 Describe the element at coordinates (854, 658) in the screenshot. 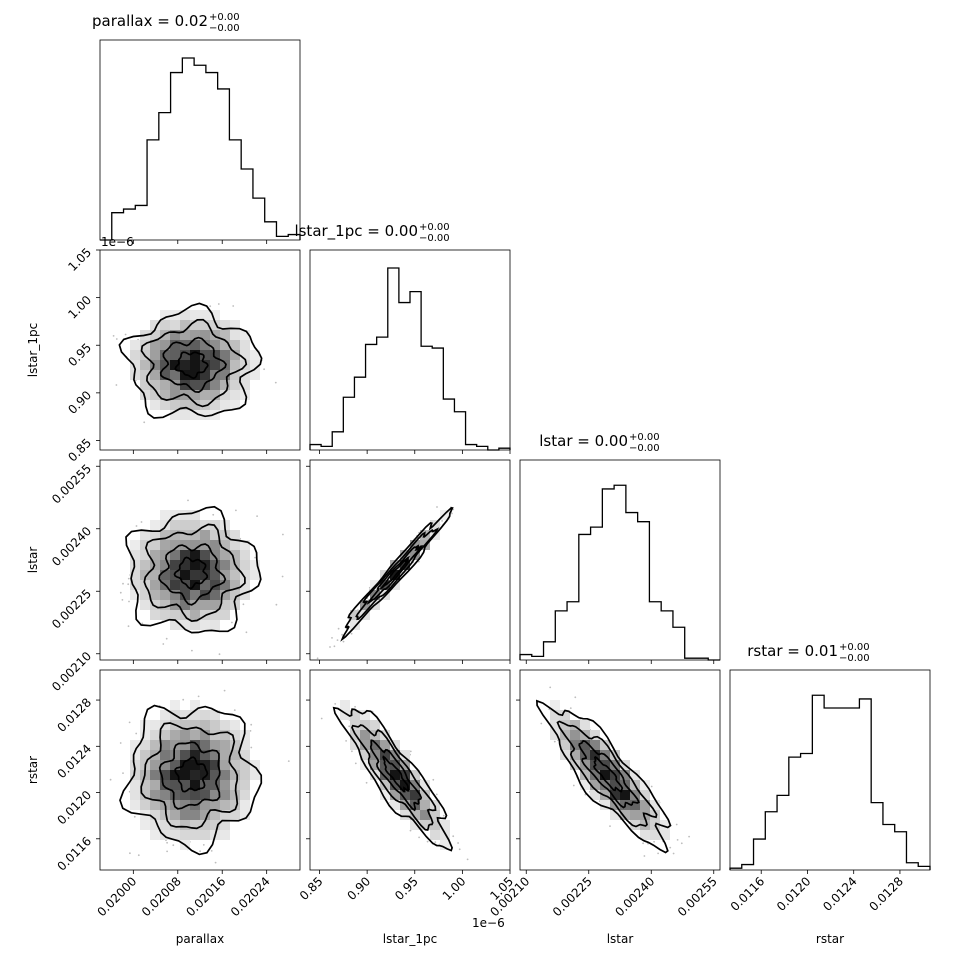

I see `title-sub-rstar: −0.00` at that location.